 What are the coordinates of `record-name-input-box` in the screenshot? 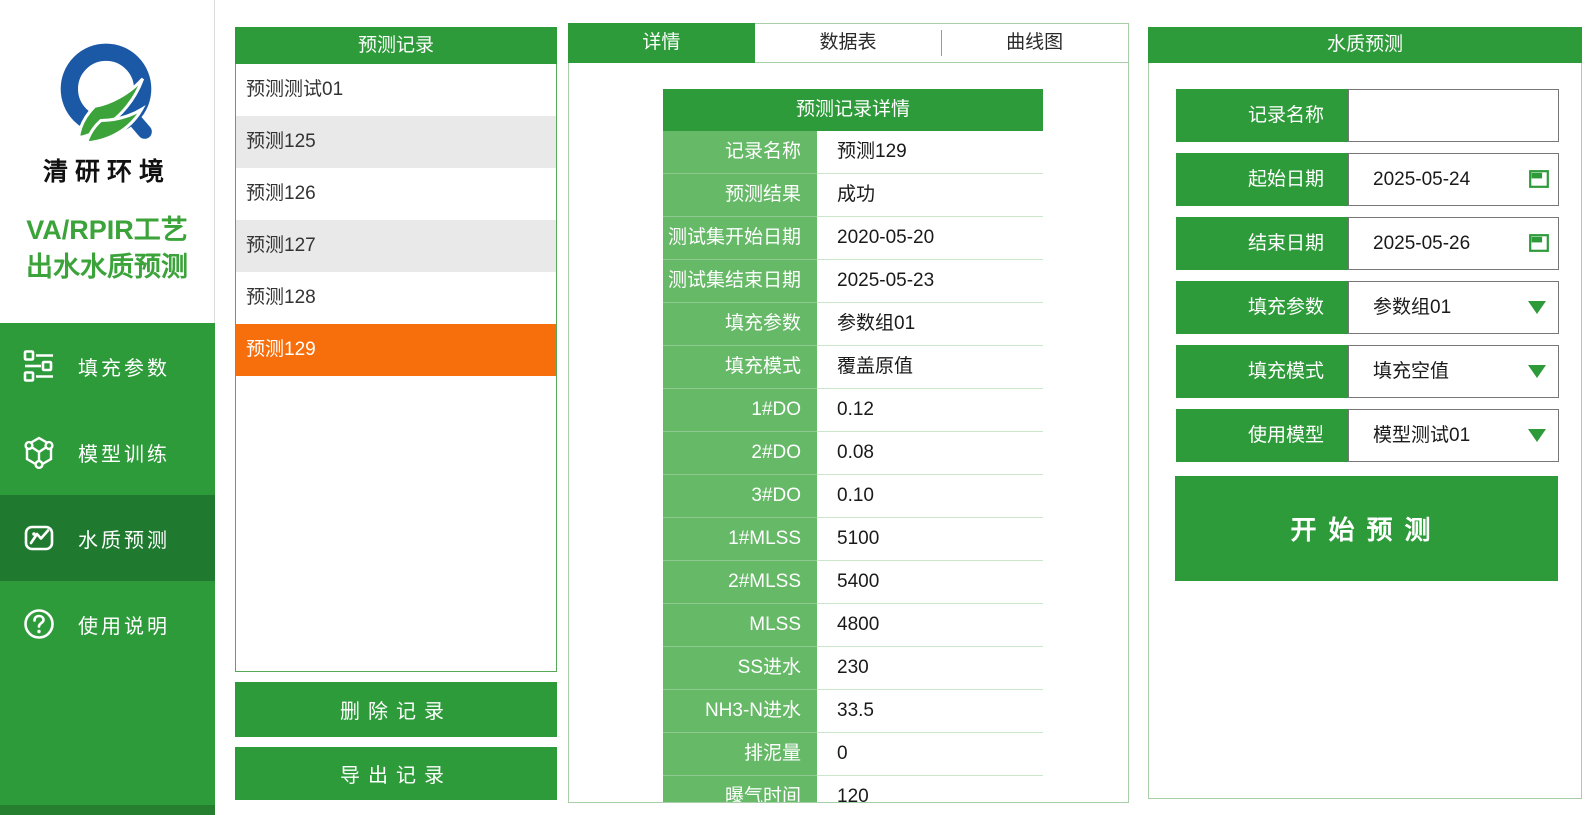 It's located at (1453, 115).